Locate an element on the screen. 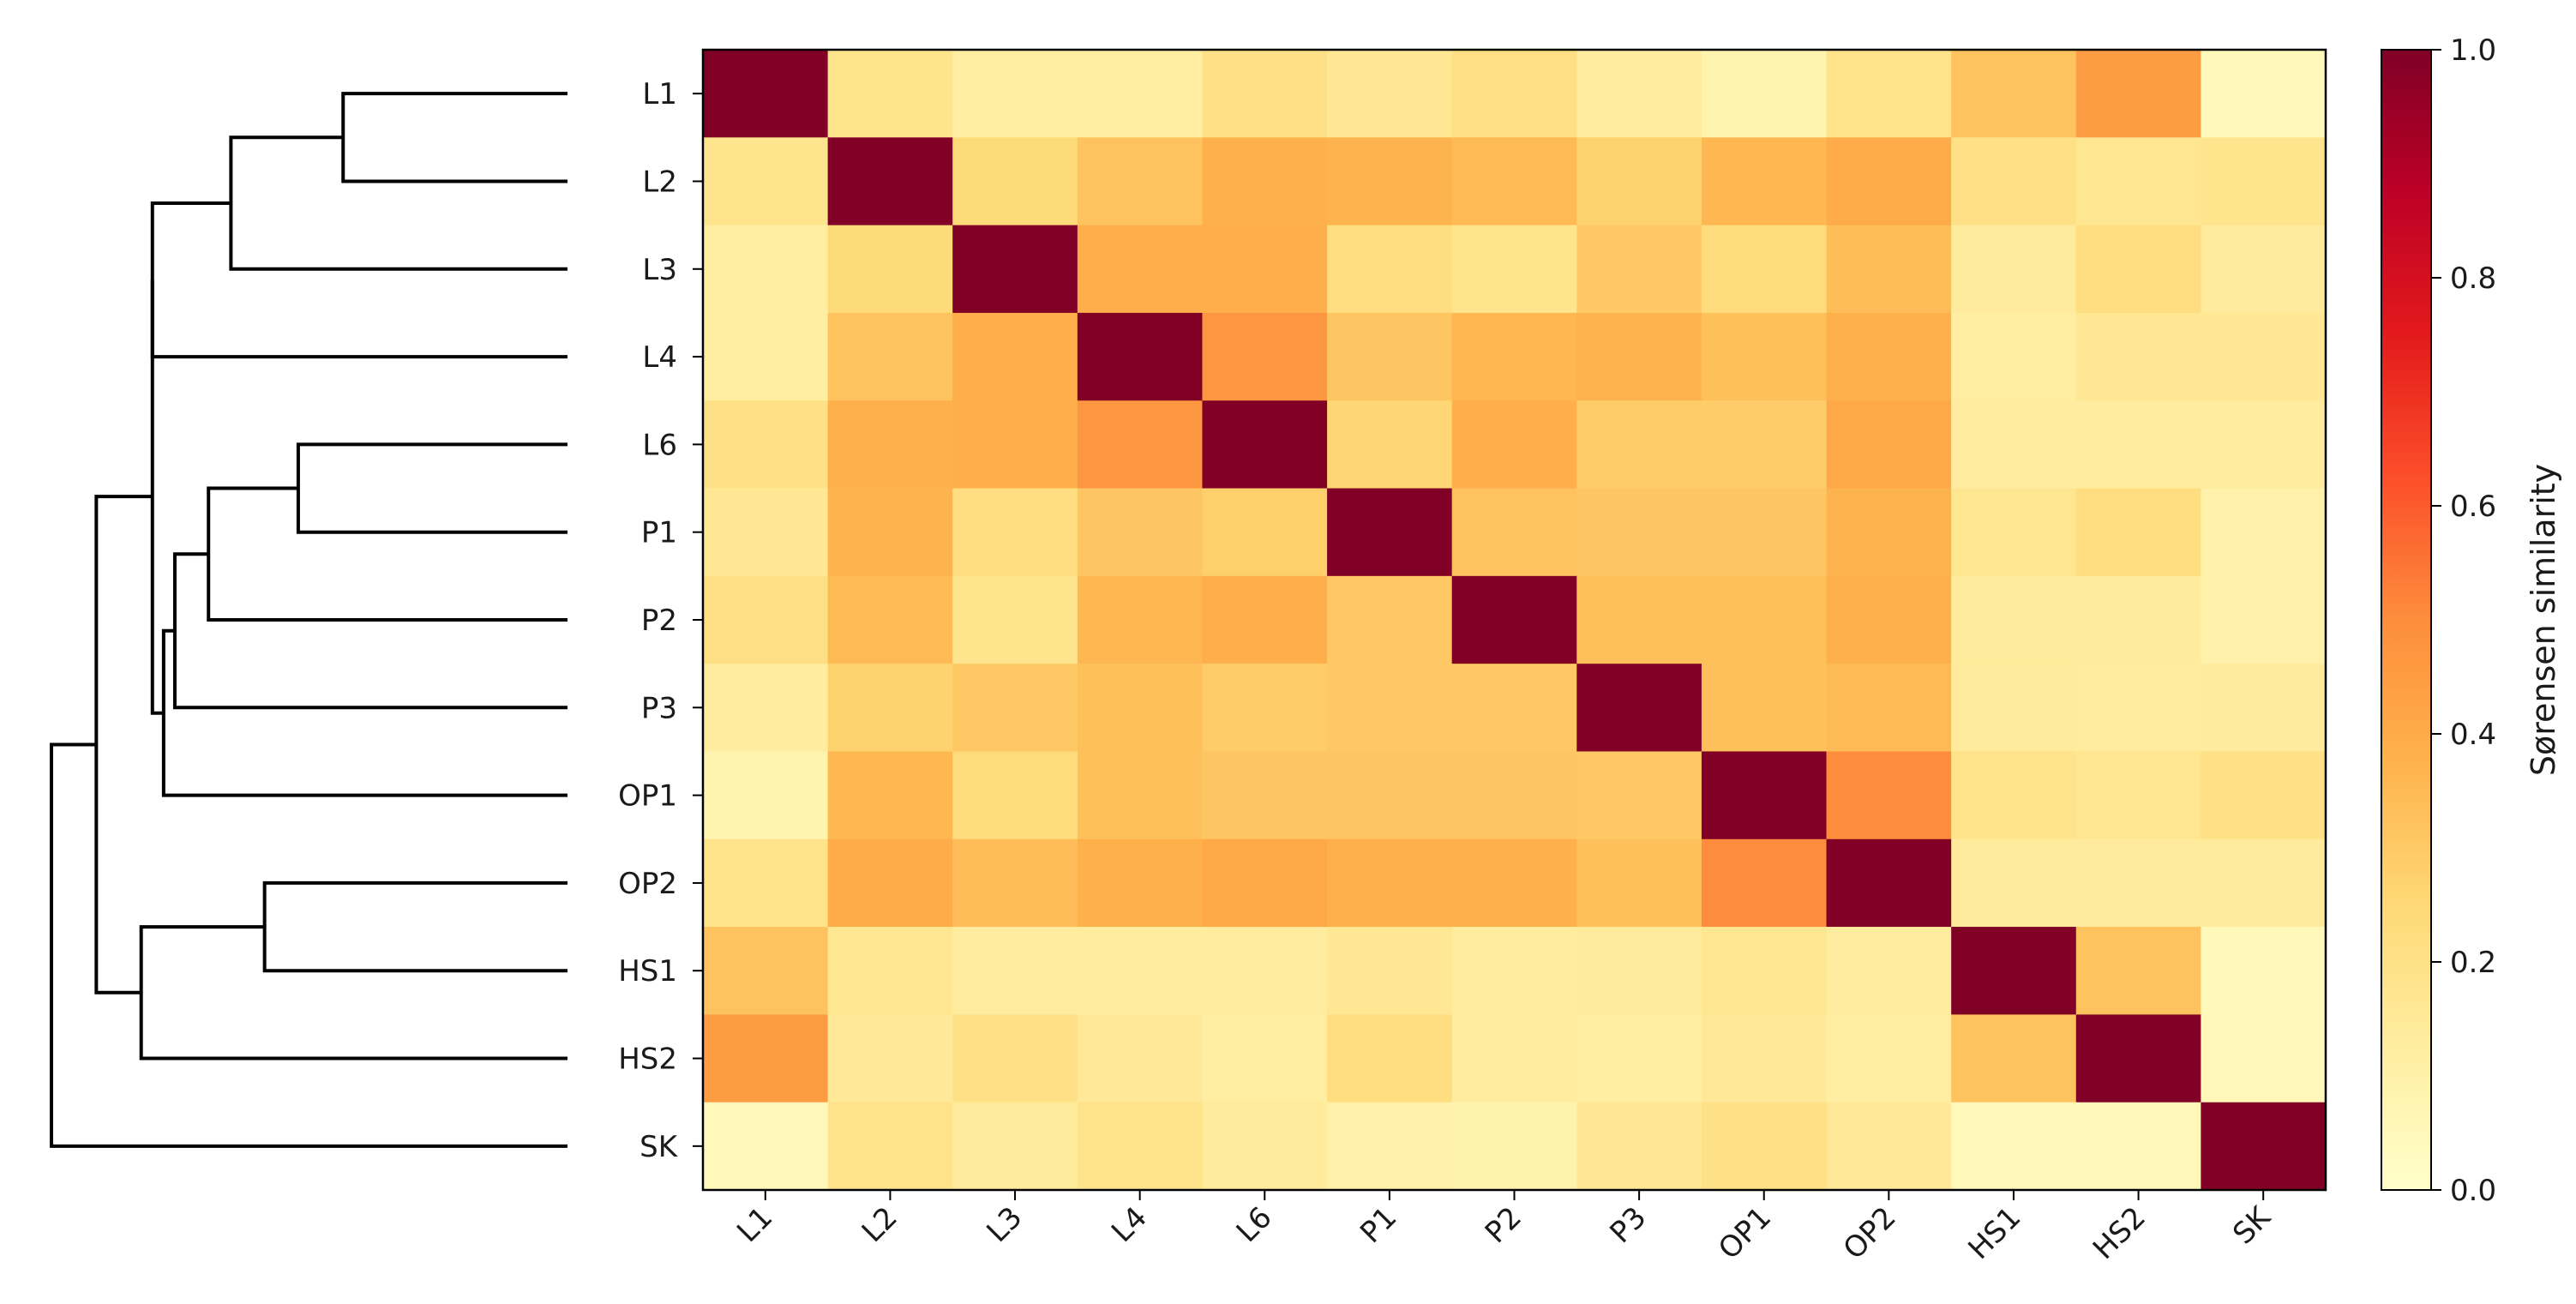 The image size is (2576, 1304). column-tick-label: P2 is located at coordinates (1503, 1225).